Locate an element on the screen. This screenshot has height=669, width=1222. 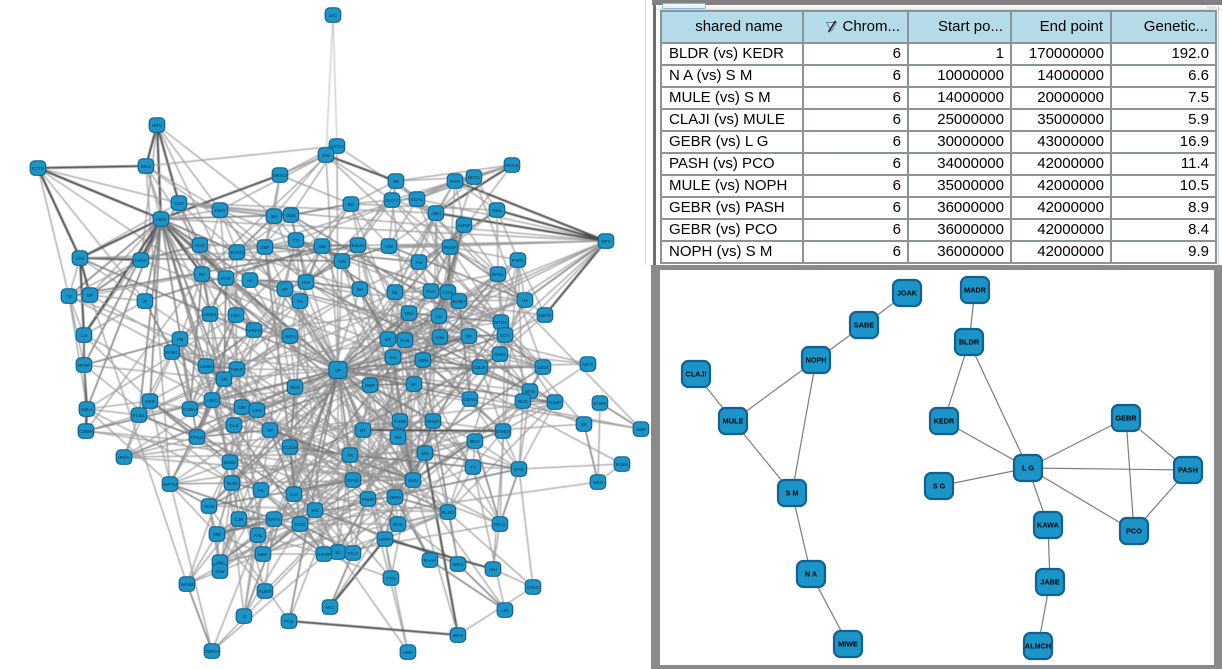
svg-text: HSWP is located at coordinates (324, 554).